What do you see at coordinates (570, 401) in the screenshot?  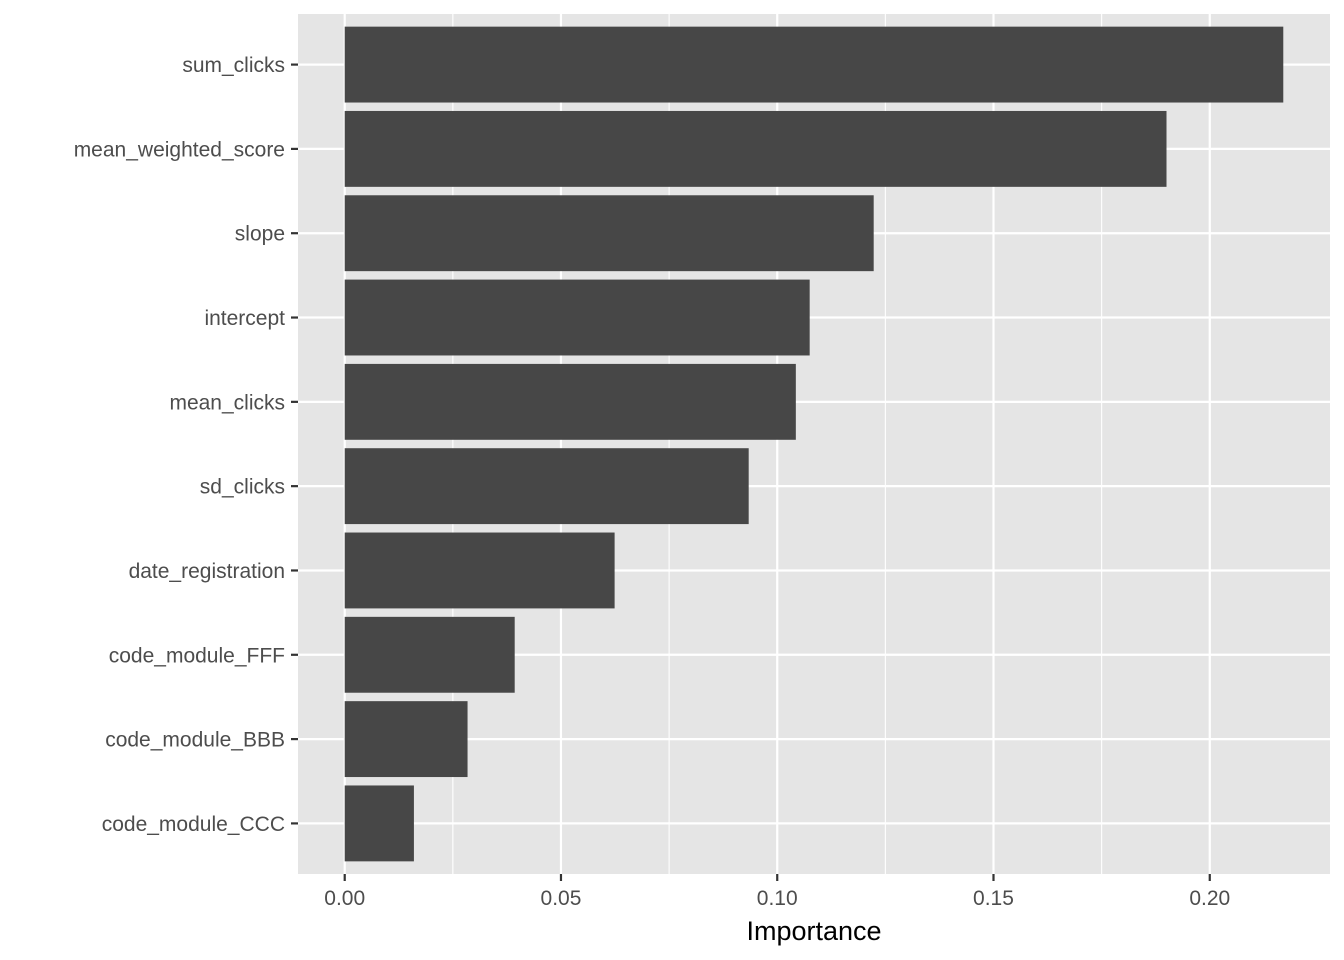 I see `bar-mean-clicks` at bounding box center [570, 401].